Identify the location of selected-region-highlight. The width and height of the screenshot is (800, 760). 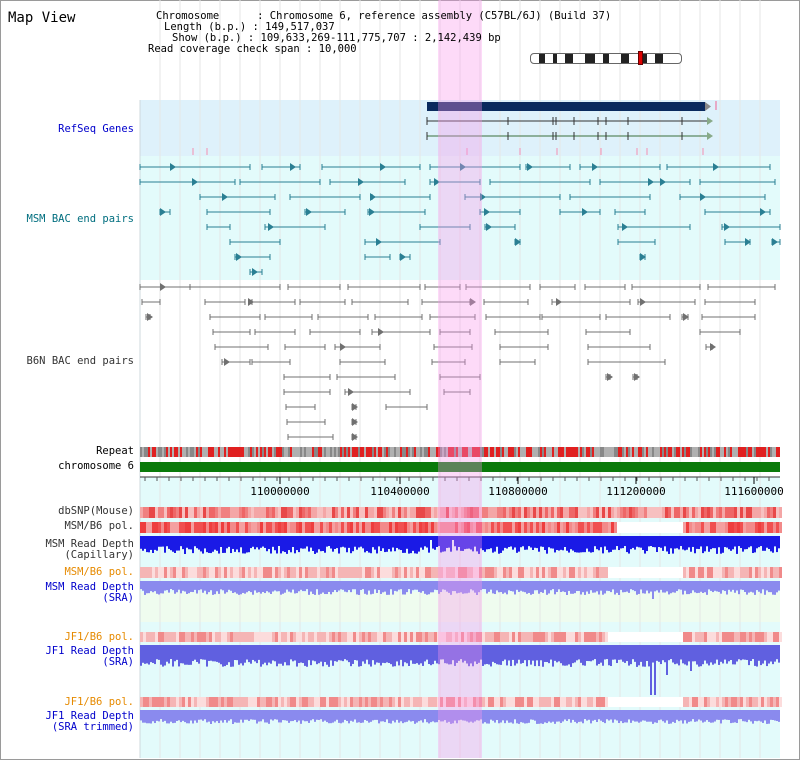
(460, 379).